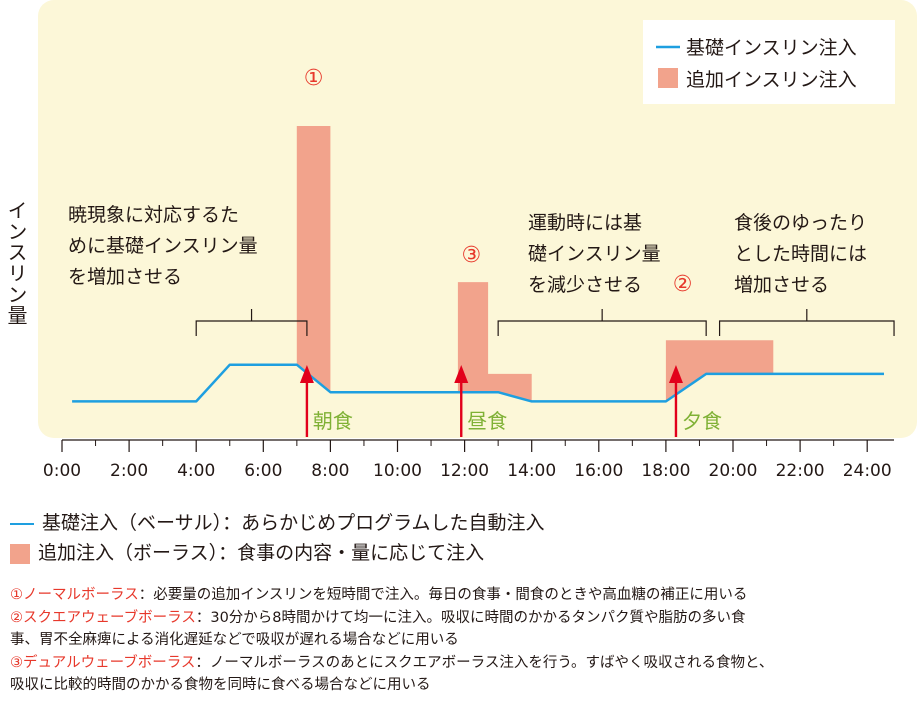 This screenshot has height=719, width=917. What do you see at coordinates (62, 471) in the screenshot?
I see `x-tick-label-0: 0:00` at bounding box center [62, 471].